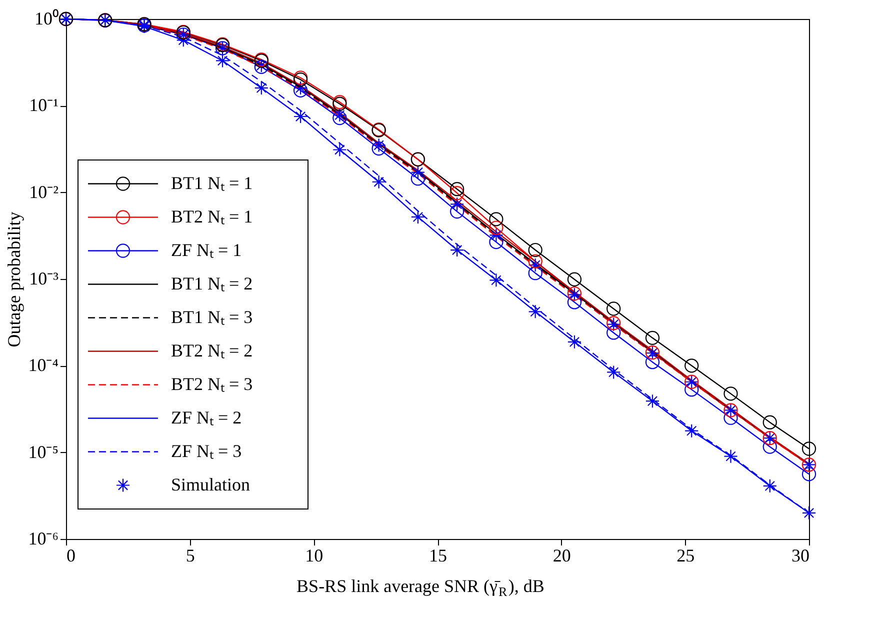 Image resolution: width=870 pixels, height=639 pixels. What do you see at coordinates (210, 484) in the screenshot?
I see `legend-label: Simulation` at bounding box center [210, 484].